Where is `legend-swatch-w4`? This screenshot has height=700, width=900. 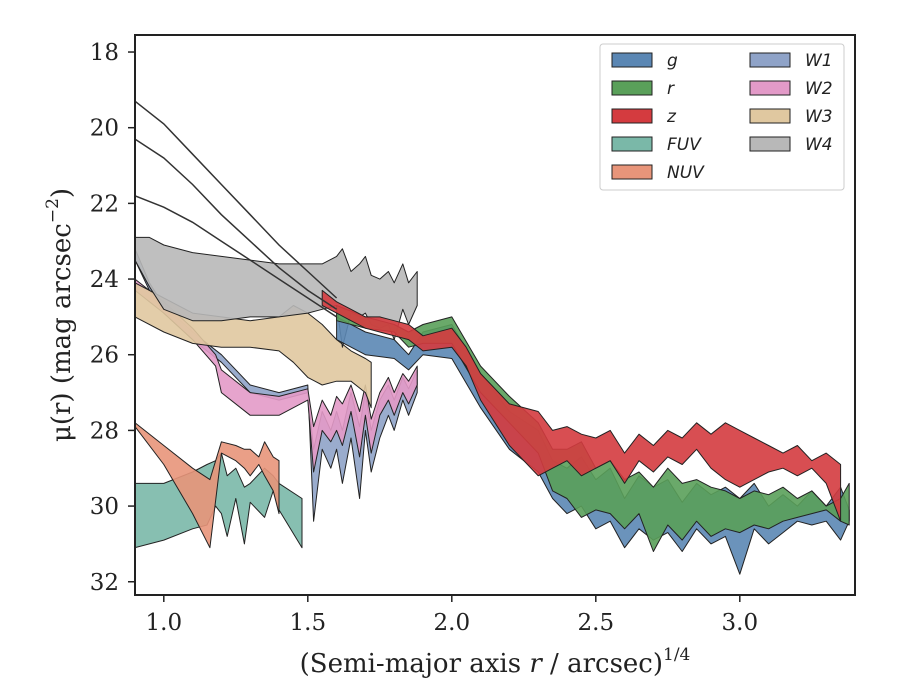 legend-swatch-w4 is located at coordinates (770, 144).